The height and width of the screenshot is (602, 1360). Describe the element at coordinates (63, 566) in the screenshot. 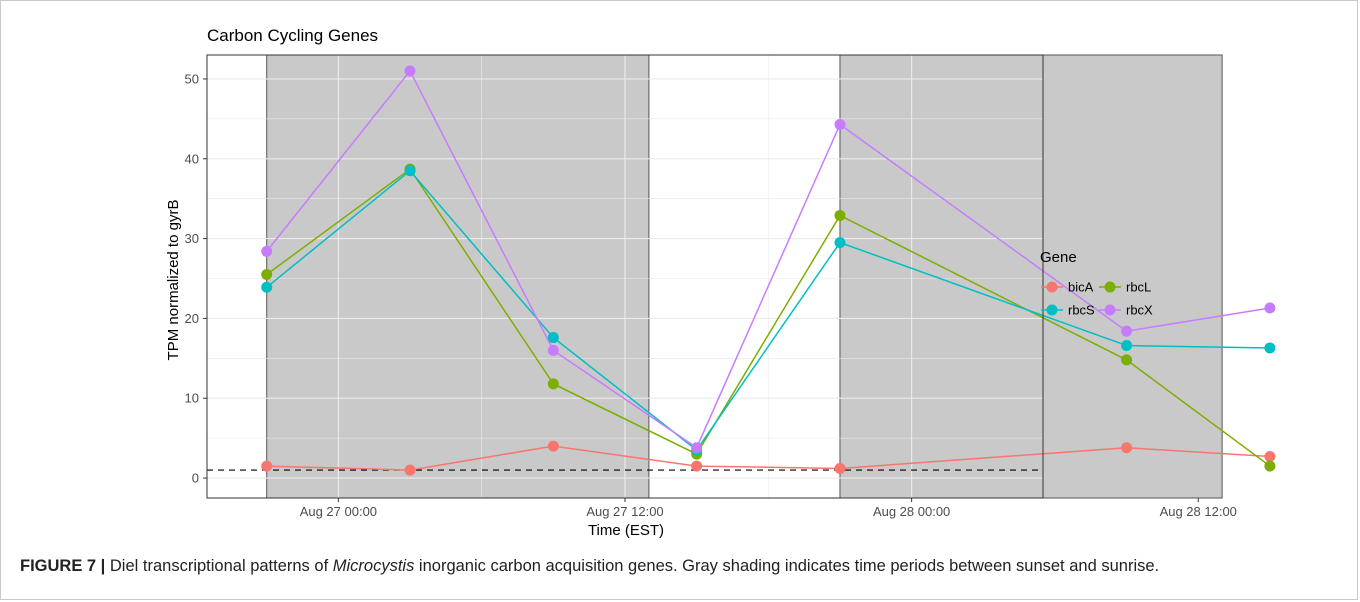

I see `figure-label: FIGURE 7 |` at that location.